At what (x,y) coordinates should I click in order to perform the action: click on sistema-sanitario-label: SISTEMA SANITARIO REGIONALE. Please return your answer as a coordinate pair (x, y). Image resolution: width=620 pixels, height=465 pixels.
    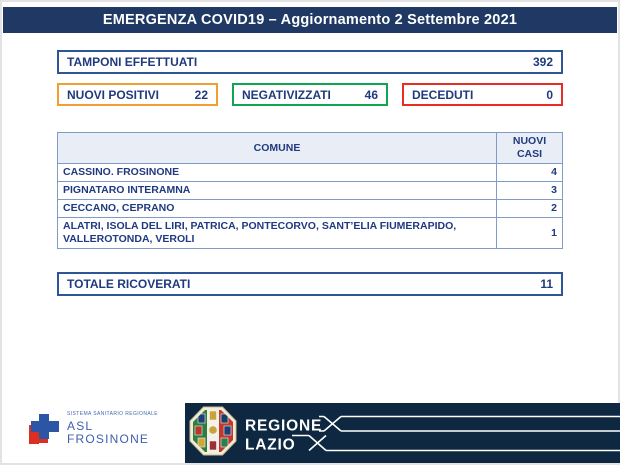
    Looking at the image, I should click on (113, 414).